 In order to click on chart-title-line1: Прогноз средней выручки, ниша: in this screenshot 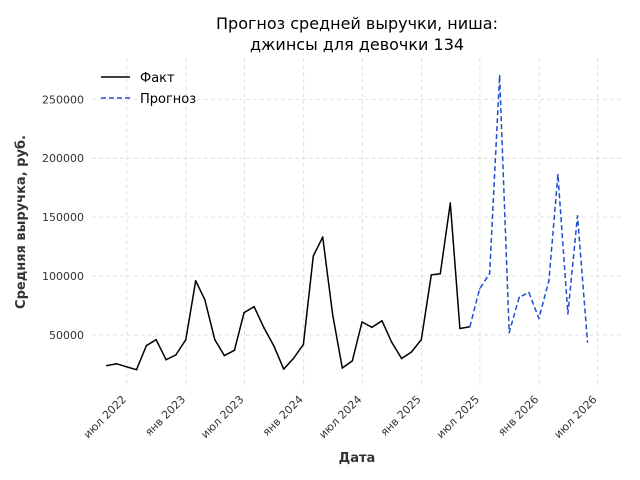, I will do `click(357, 23)`.